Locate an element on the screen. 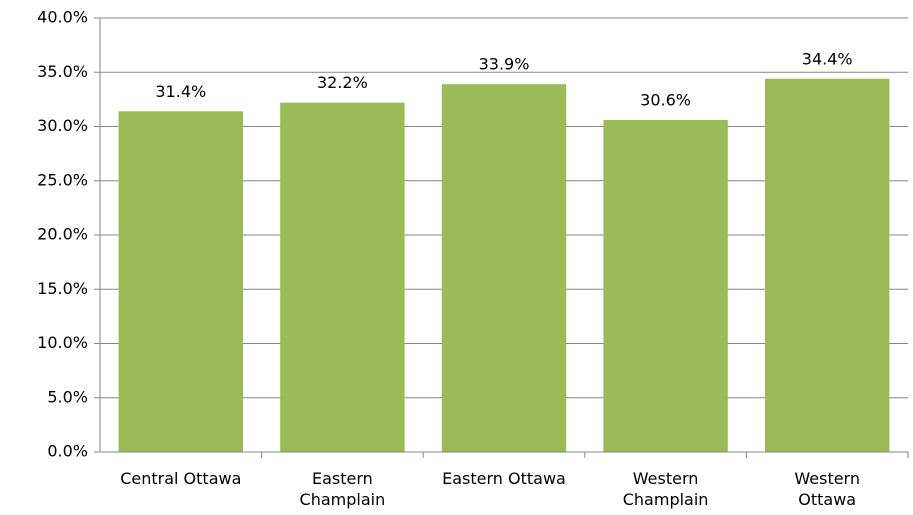  x-tick-label: Central Ottawa is located at coordinates (181, 478).